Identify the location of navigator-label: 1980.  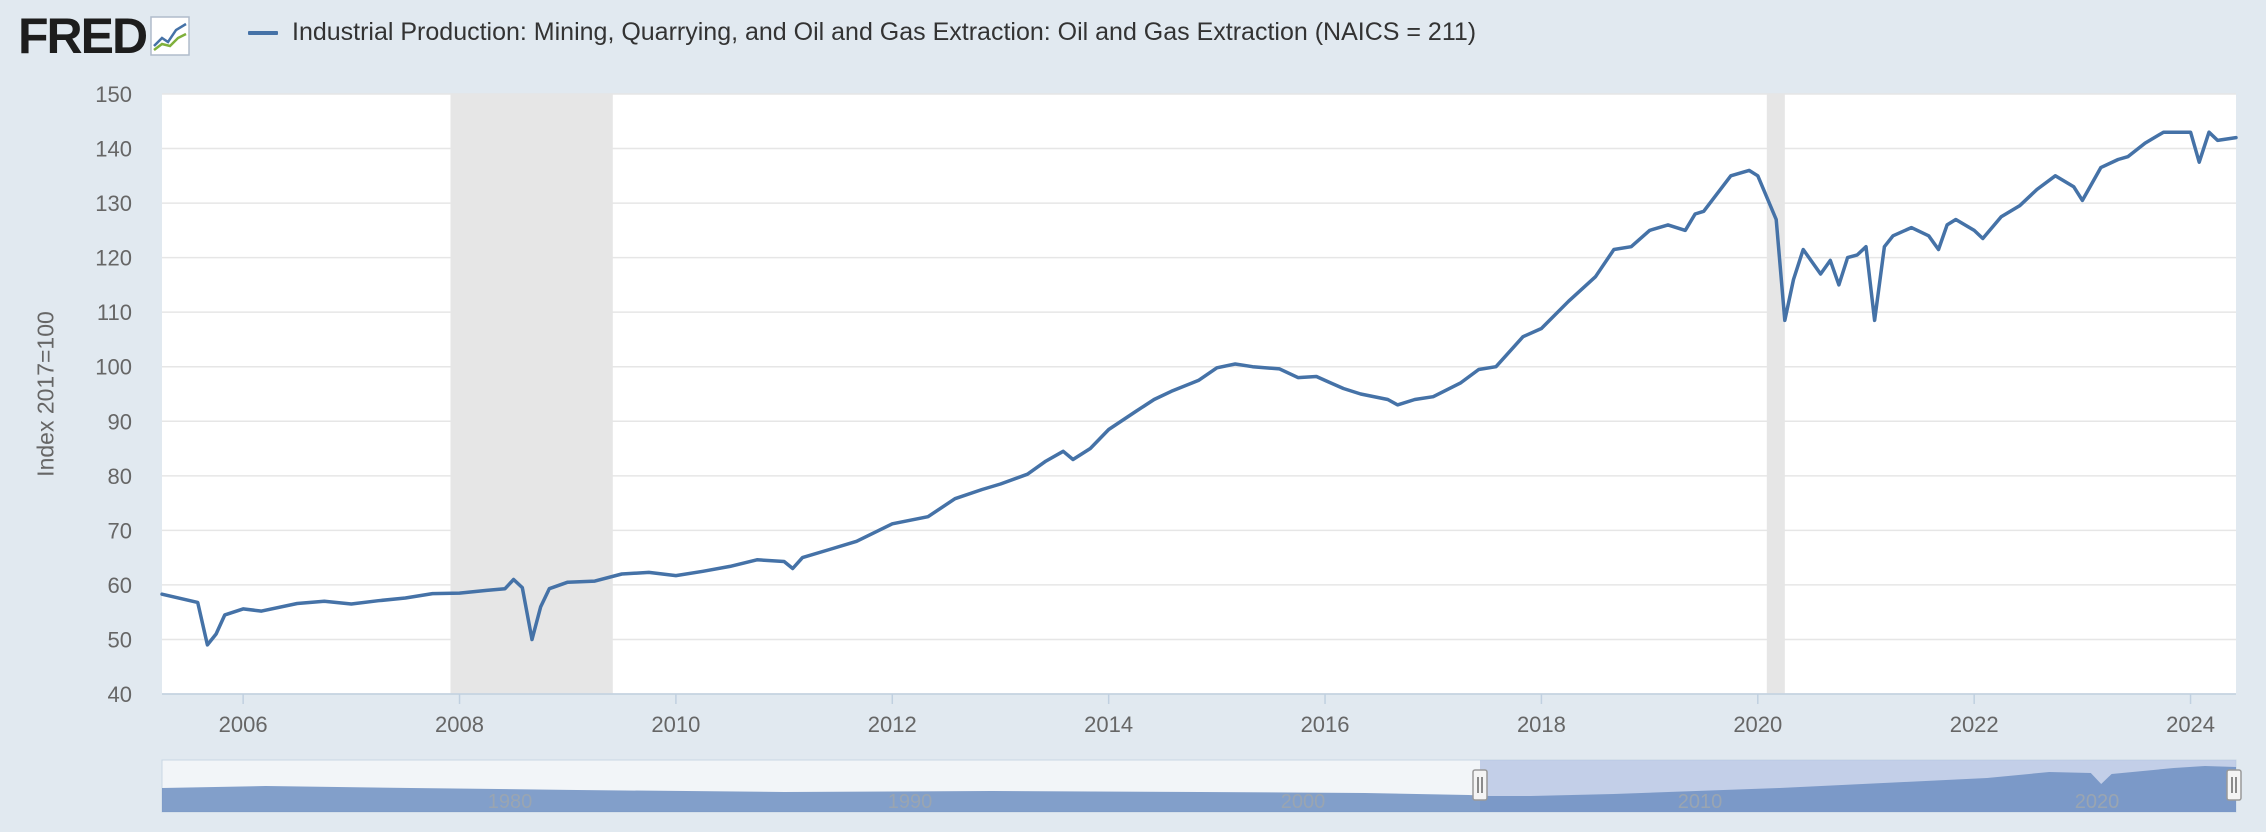
(510, 802).